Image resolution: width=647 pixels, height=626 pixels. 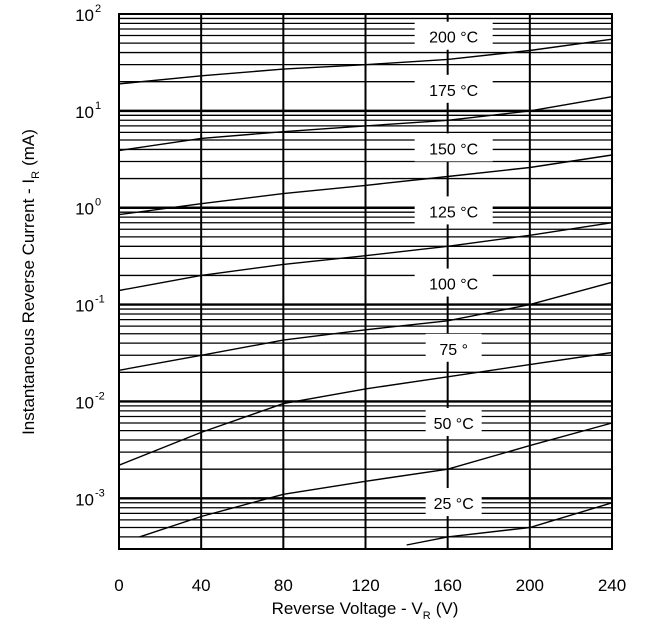 I want to click on series-label: 75 °, so click(x=453, y=350).